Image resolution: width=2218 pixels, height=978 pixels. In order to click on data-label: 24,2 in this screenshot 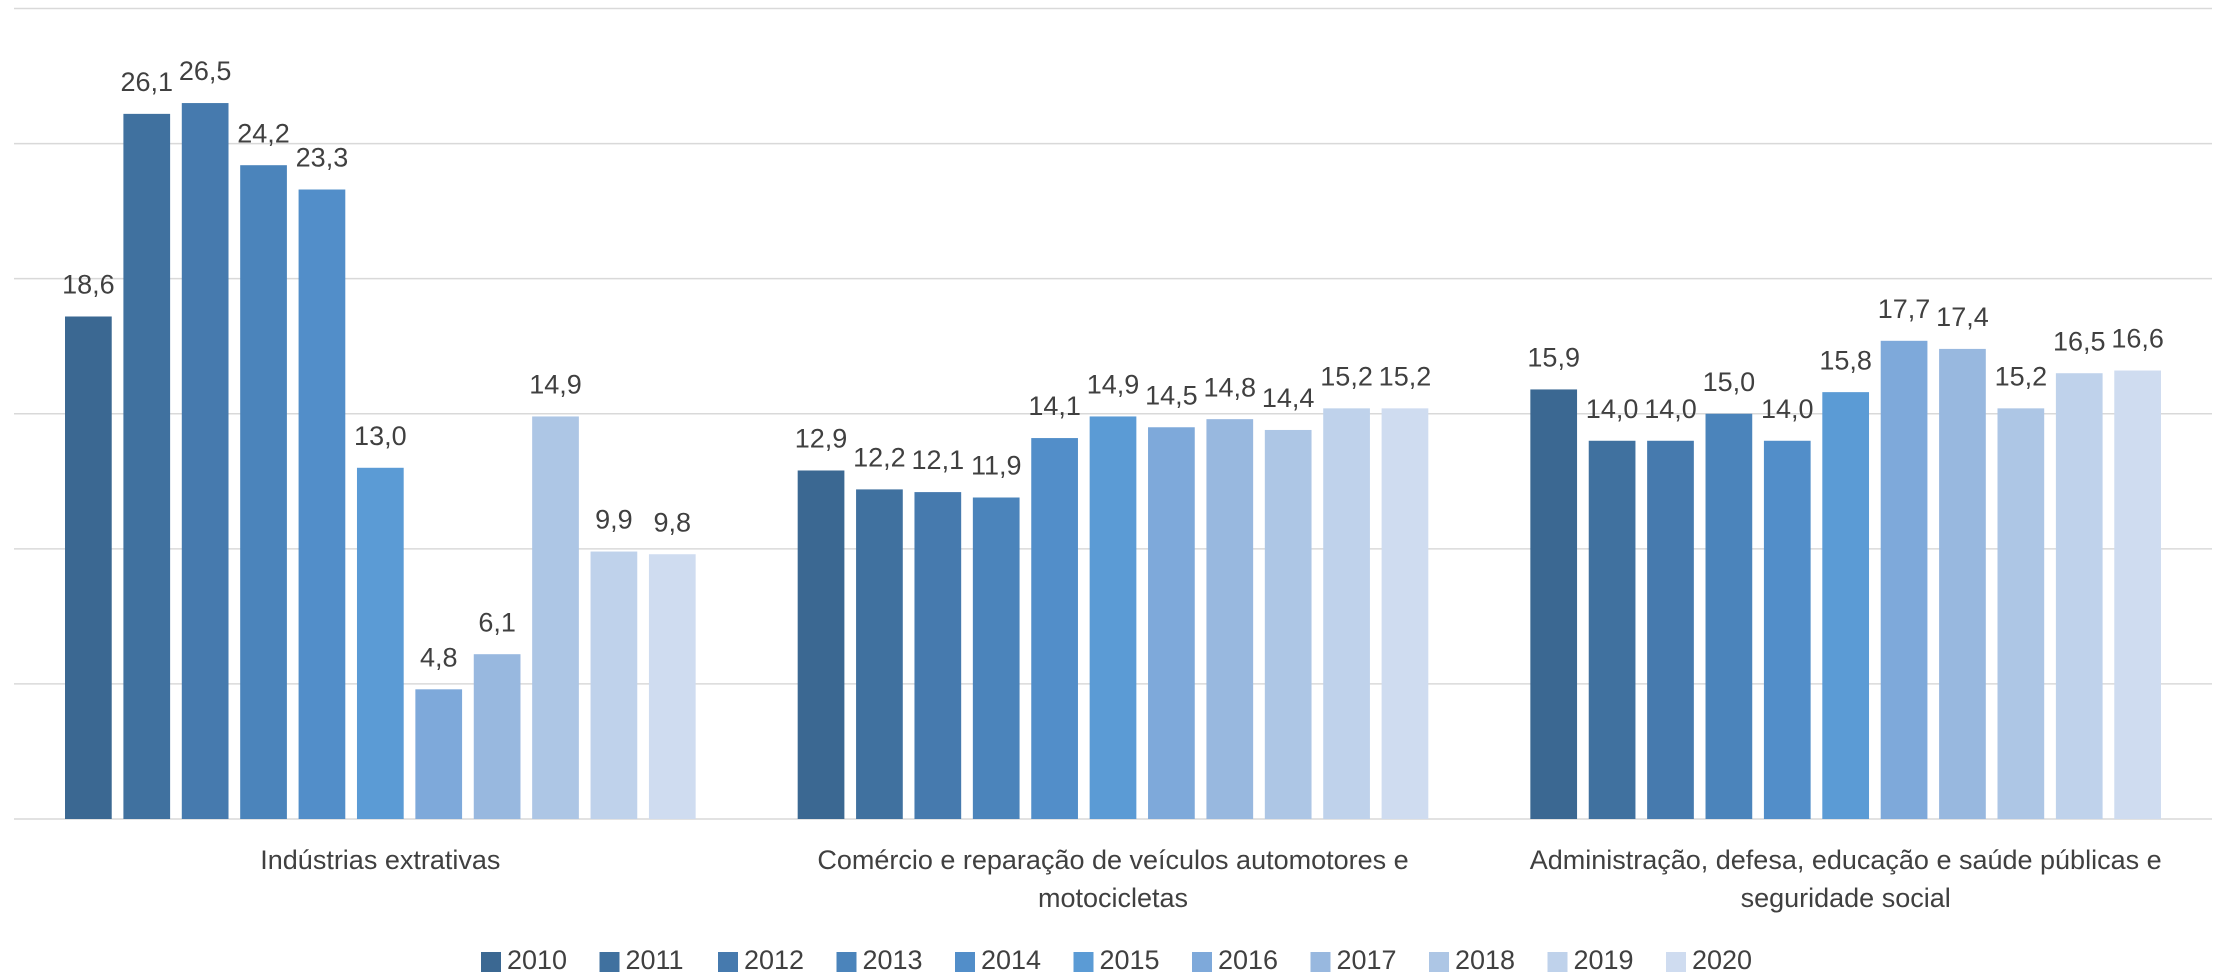, I will do `click(263, 133)`.